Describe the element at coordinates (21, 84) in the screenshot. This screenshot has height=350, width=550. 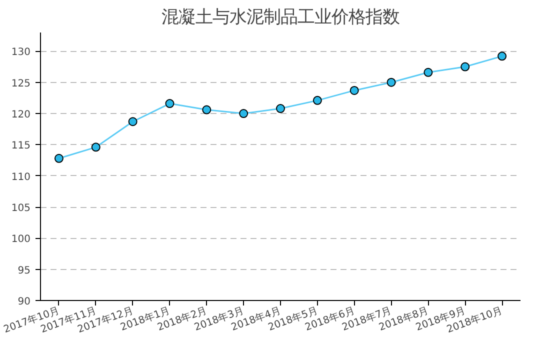
I see `y-tick-label: 125` at that location.